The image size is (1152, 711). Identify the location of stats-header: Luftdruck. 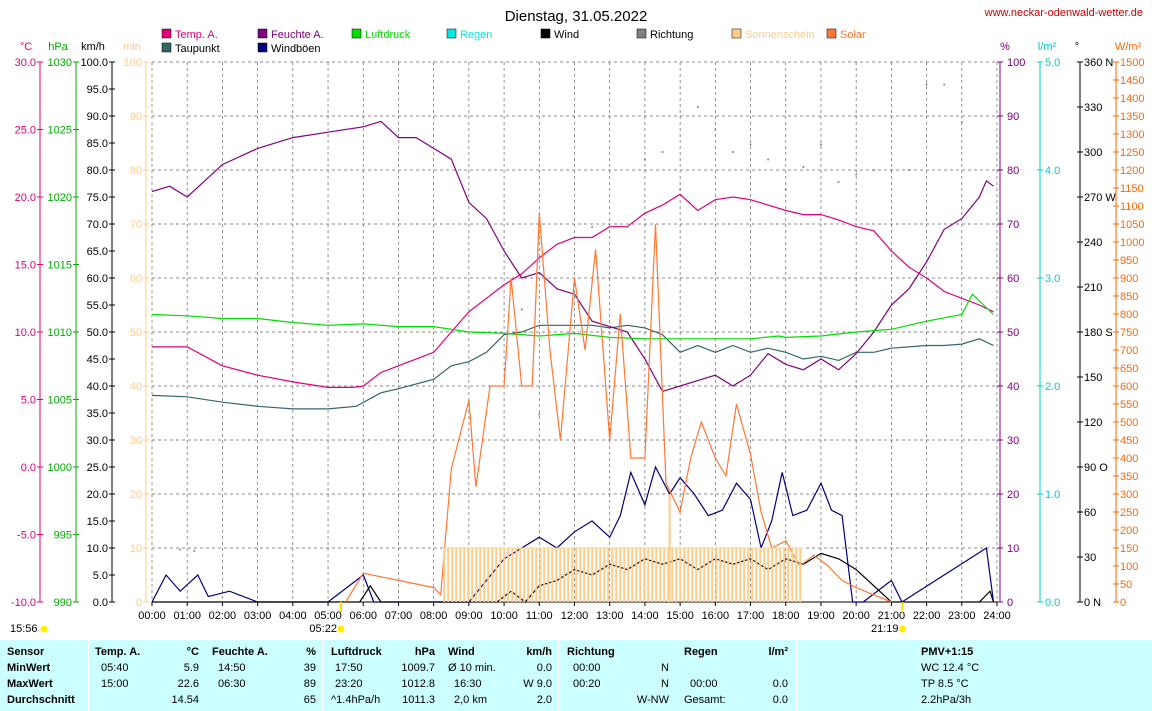
(356, 652).